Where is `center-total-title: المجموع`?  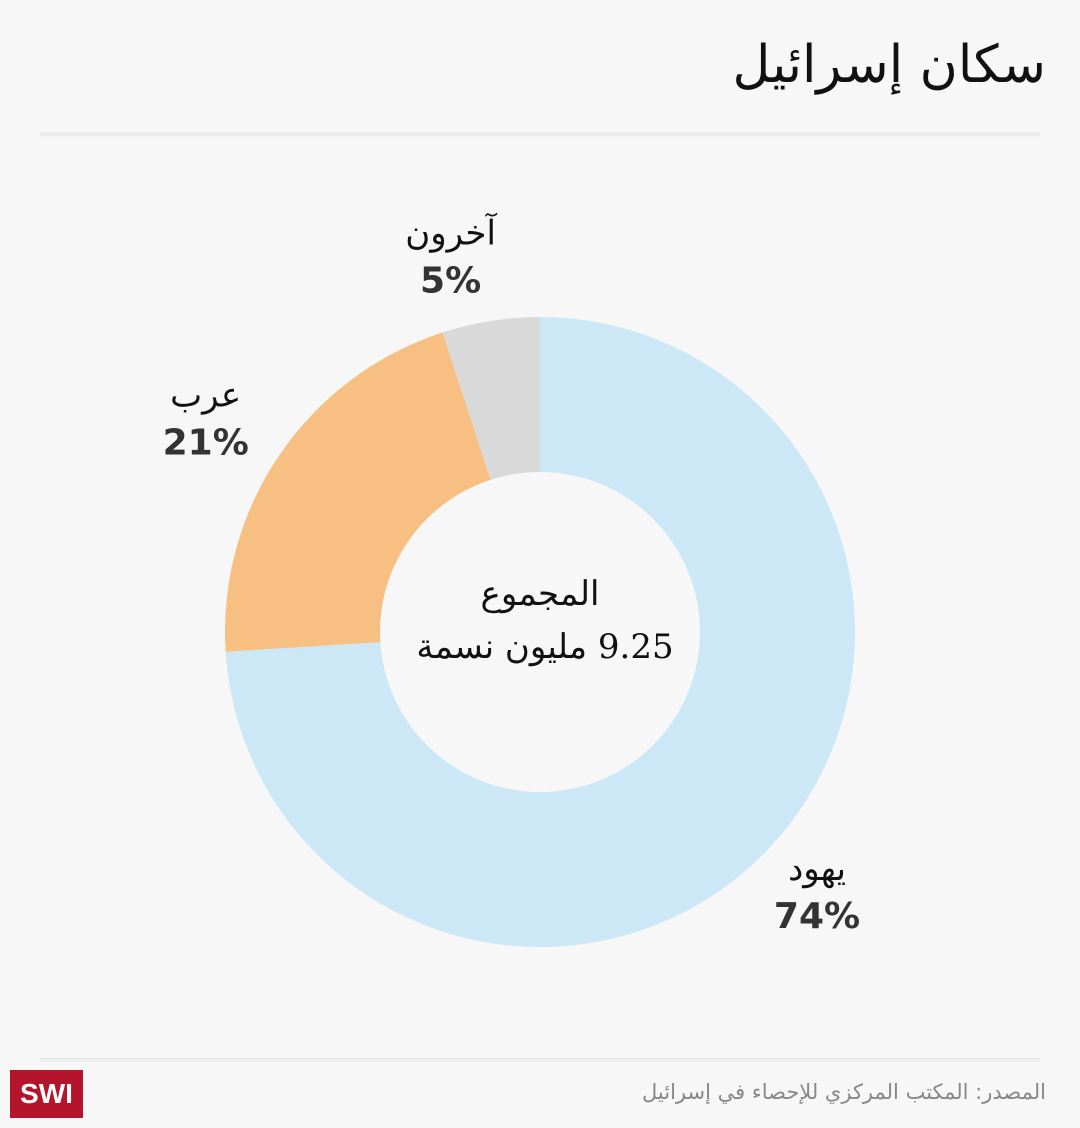 center-total-title: المجموع is located at coordinates (540, 594).